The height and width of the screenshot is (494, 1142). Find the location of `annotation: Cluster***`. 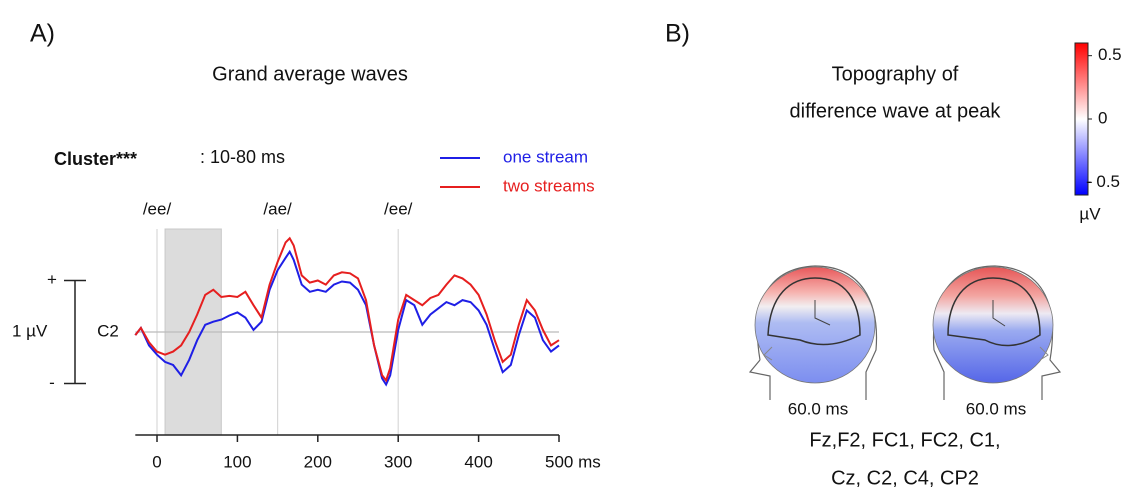

annotation: Cluster*** is located at coordinates (95, 159).